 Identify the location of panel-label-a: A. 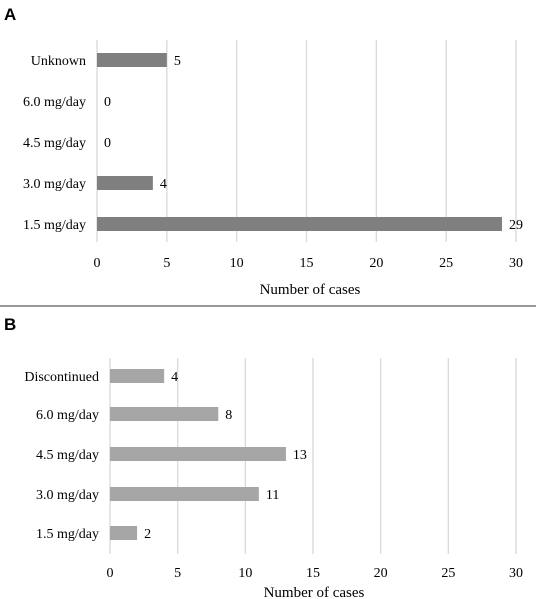
(10, 14).